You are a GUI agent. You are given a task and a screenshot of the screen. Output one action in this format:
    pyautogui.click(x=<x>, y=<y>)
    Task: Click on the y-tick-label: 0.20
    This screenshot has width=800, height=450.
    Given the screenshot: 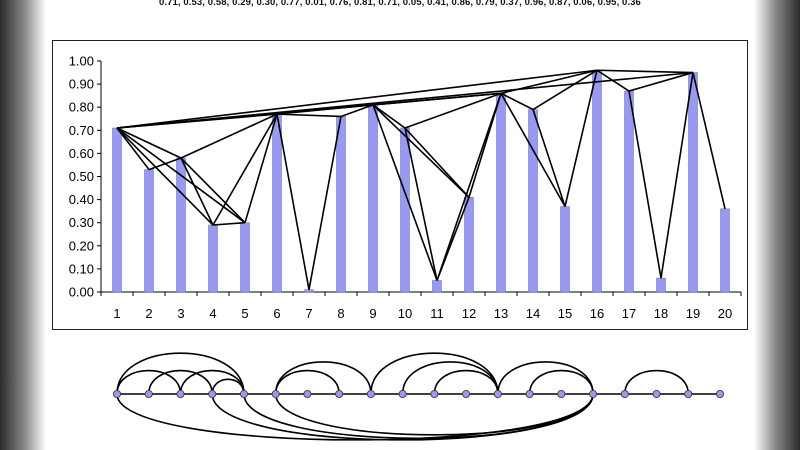 What is the action you would take?
    pyautogui.click(x=81, y=245)
    